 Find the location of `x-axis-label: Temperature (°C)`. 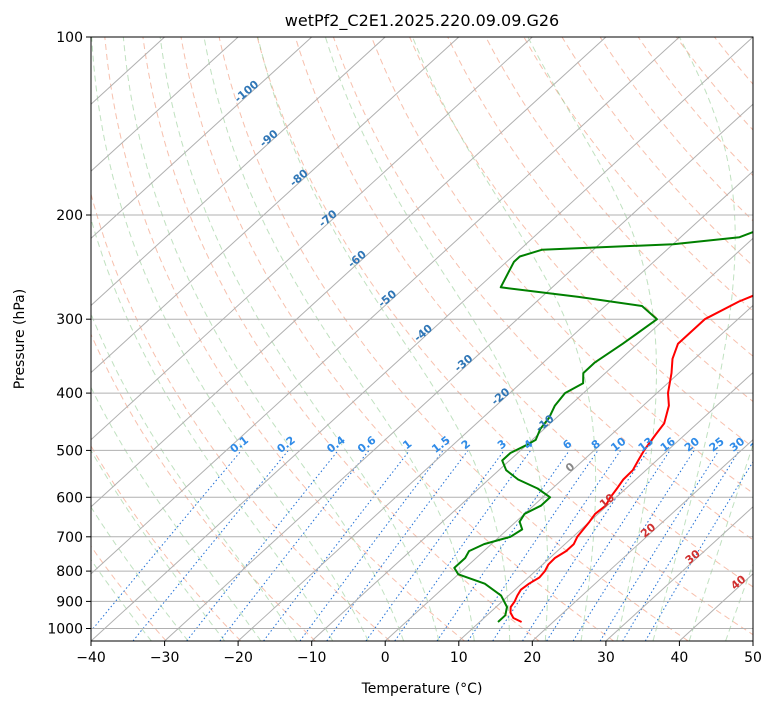

x-axis-label: Temperature (°C) is located at coordinates (422, 689).